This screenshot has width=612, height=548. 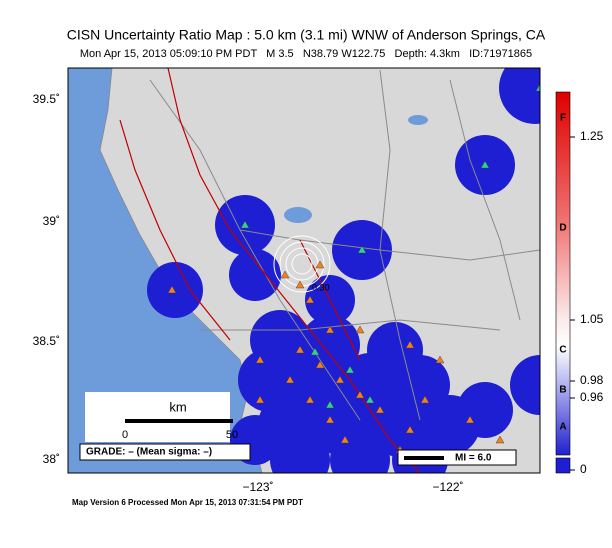 I want to click on mi-legend: MI = 6.0, so click(x=473, y=458).